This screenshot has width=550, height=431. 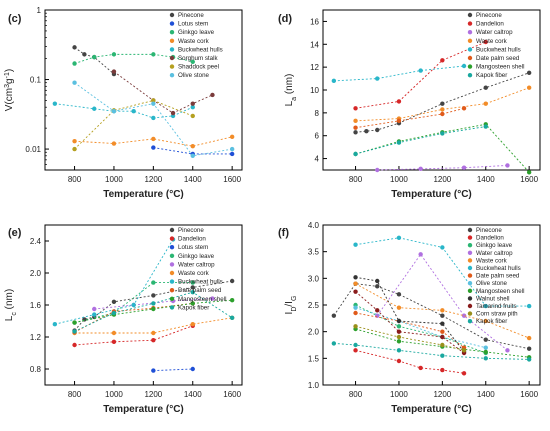 What do you see at coordinates (15, 19) in the screenshot?
I see `panel-label: (c)` at bounding box center [15, 19].